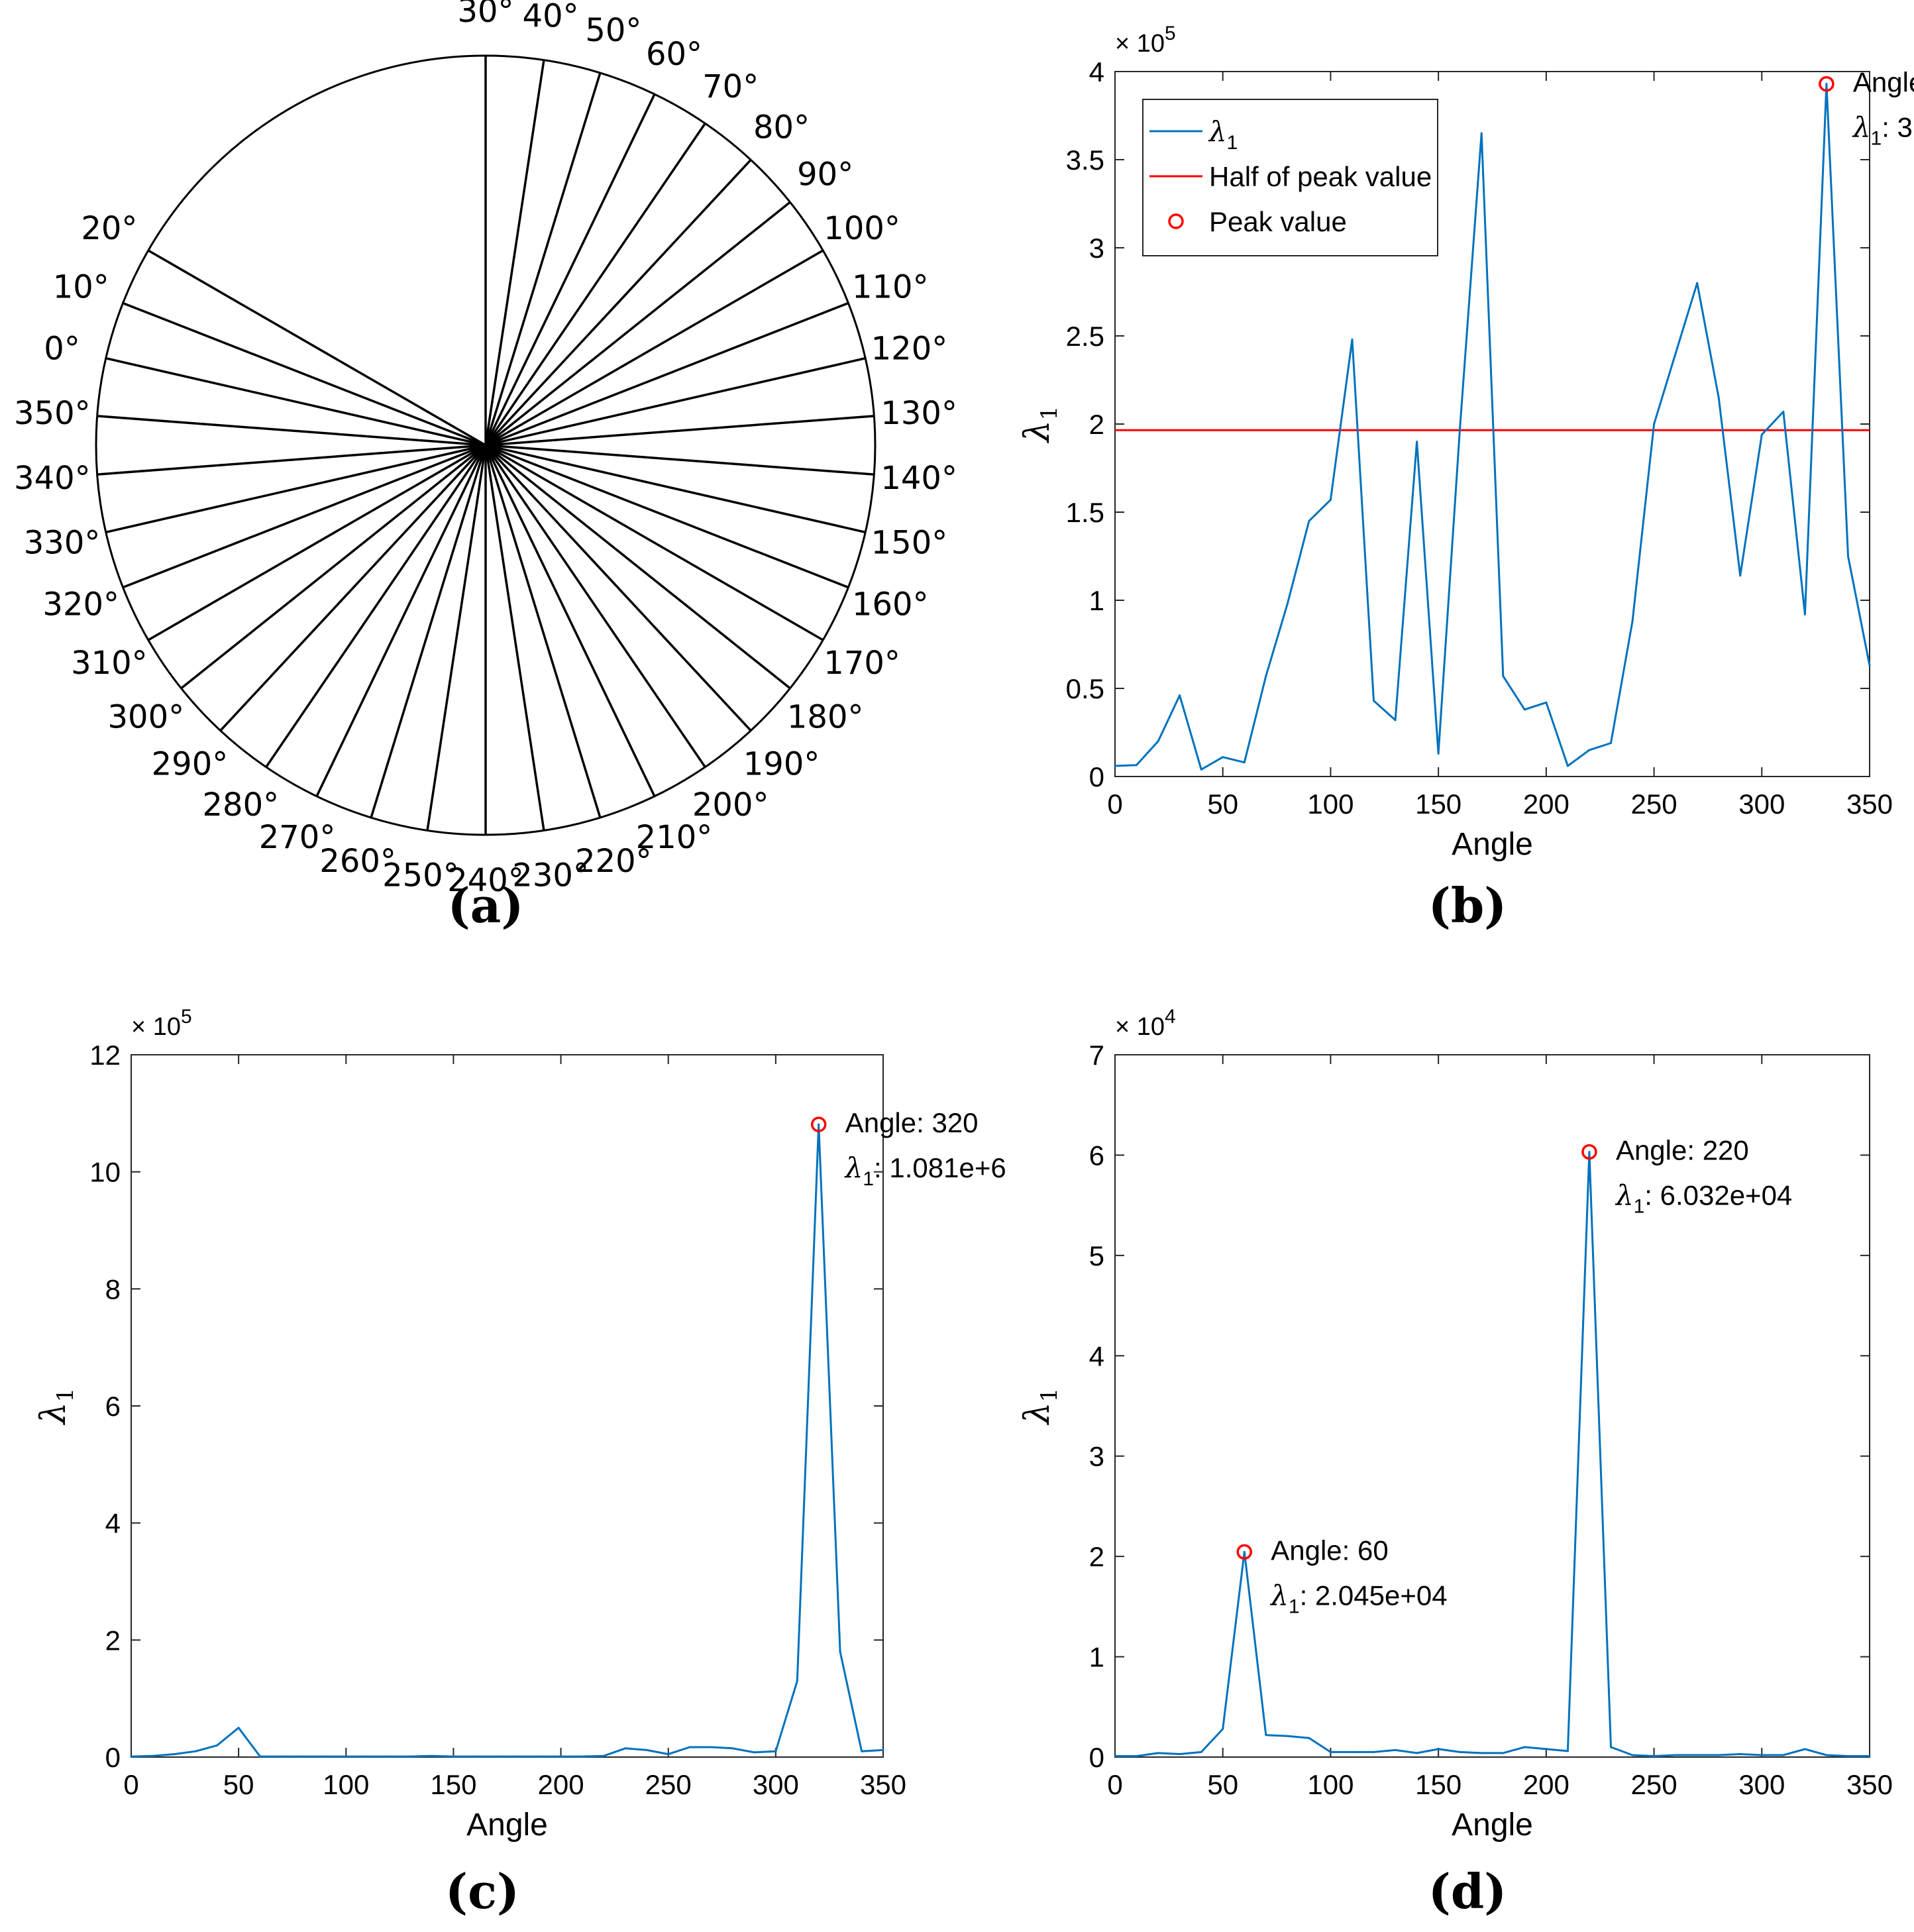  What do you see at coordinates (825, 174) in the screenshot?
I see `polar-angle-label: 90°` at bounding box center [825, 174].